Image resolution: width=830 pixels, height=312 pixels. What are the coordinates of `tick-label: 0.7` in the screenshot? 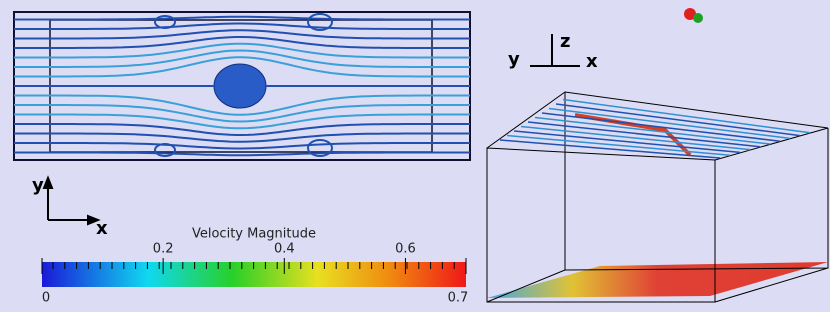 It's located at (458, 298).